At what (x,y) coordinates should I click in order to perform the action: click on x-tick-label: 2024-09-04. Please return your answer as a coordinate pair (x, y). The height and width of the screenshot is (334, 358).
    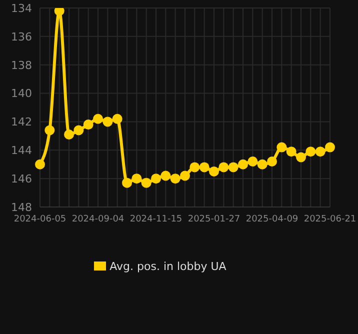
    Looking at the image, I should click on (98, 219).